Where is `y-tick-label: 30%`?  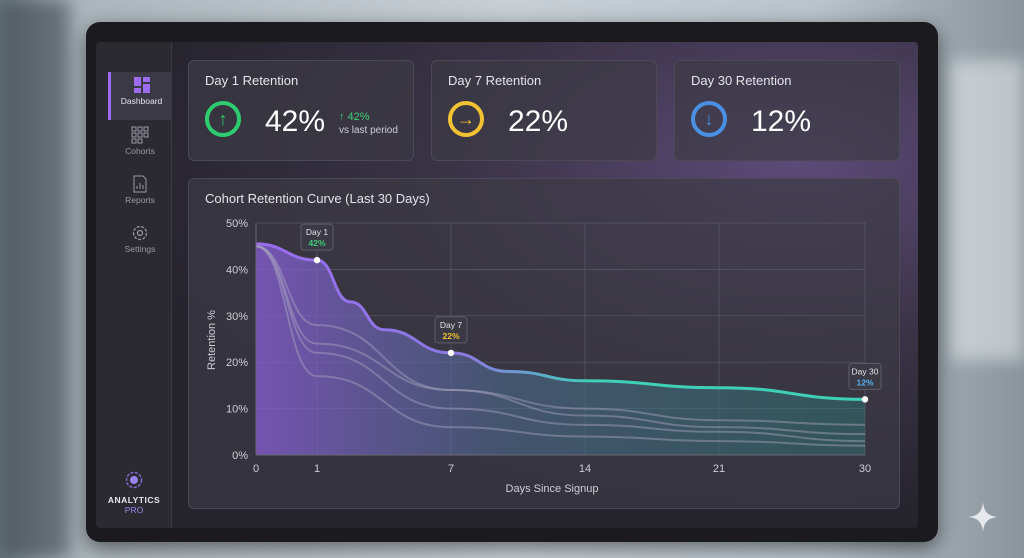
y-tick-label: 30% is located at coordinates (237, 317).